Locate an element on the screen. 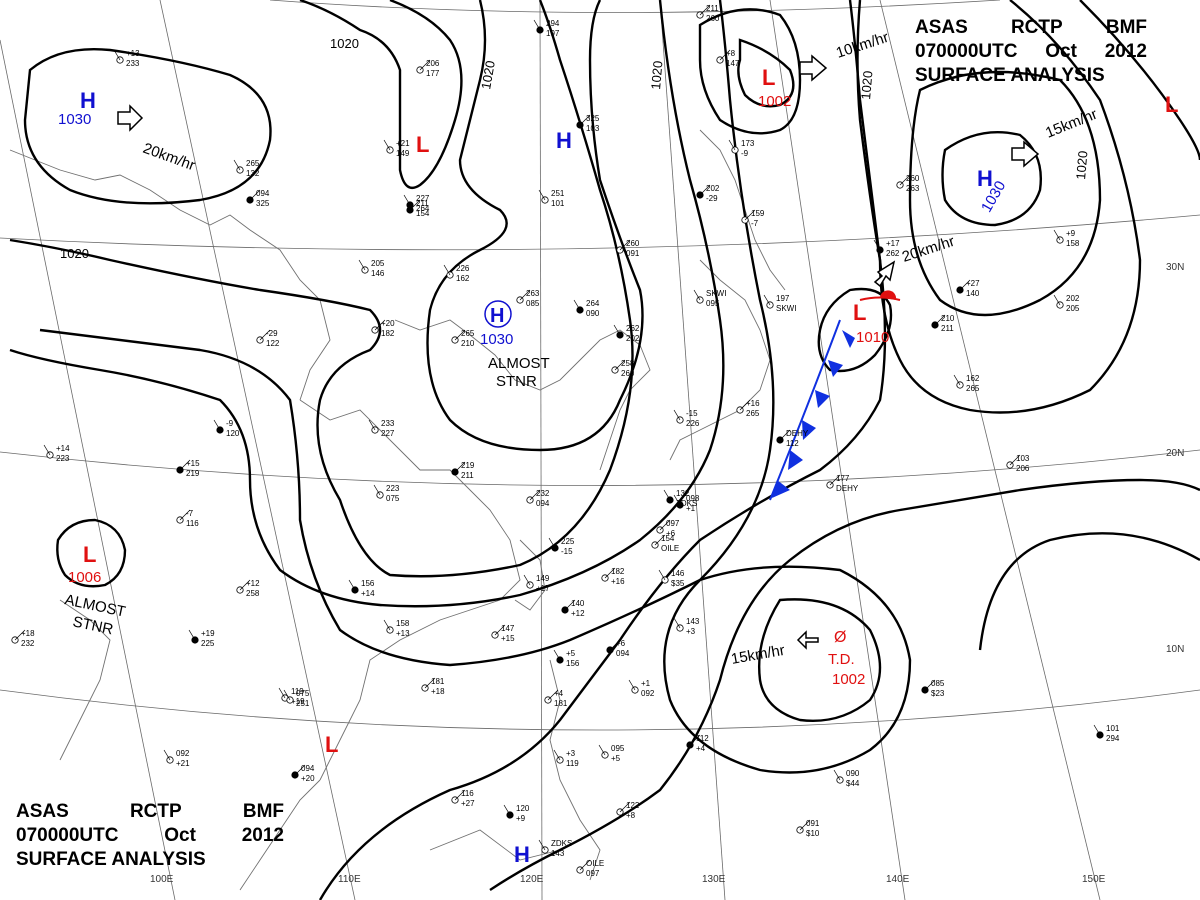  station-value: 132 is located at coordinates (683, 493).